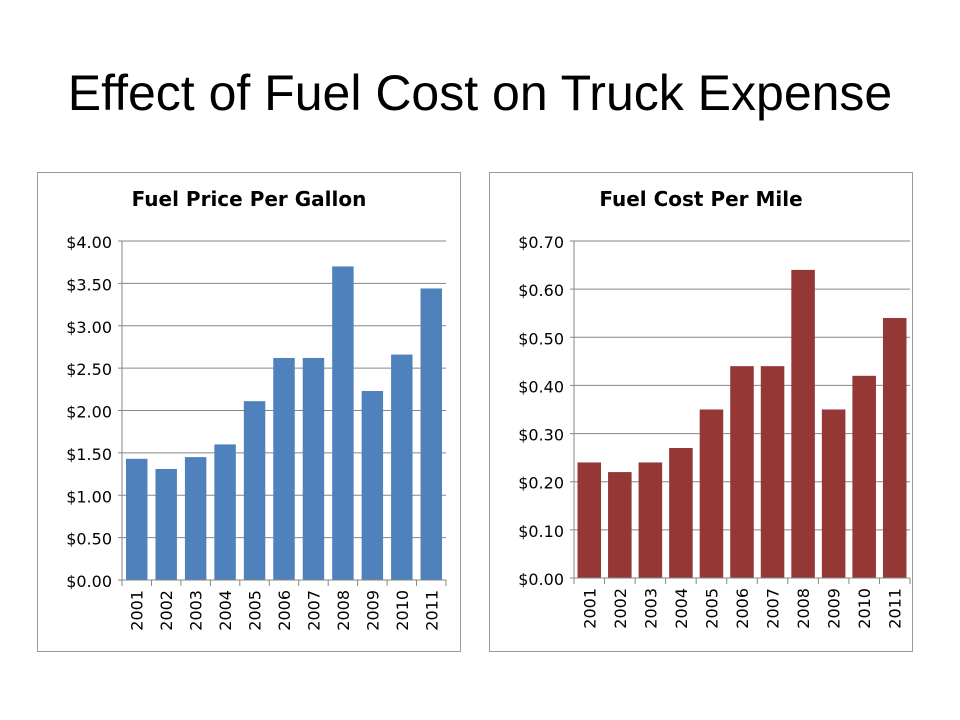  What do you see at coordinates (89, 412) in the screenshot?
I see `y-tick-label: $2.00` at bounding box center [89, 412].